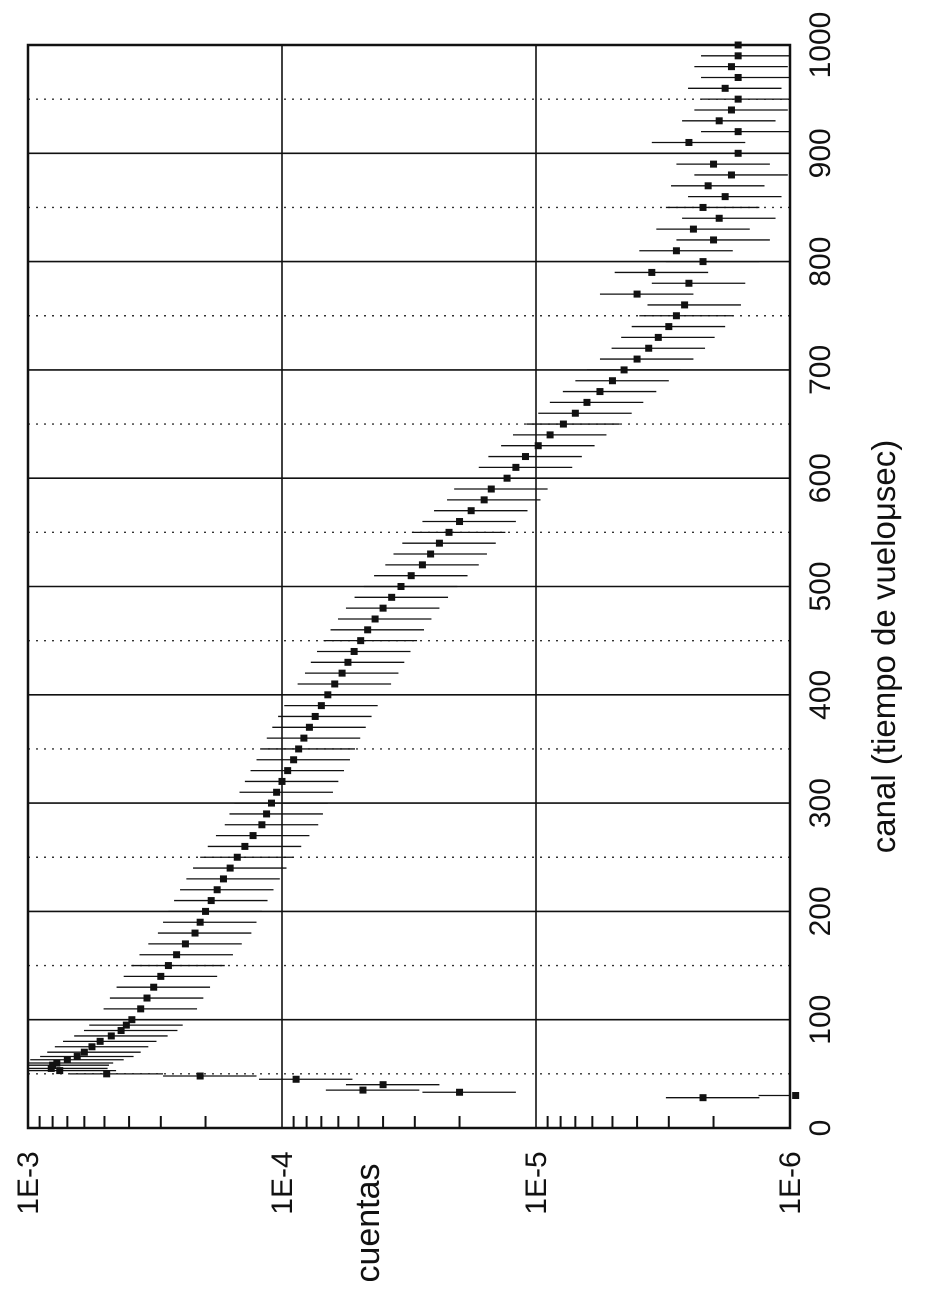 The width and height of the screenshot is (925, 1312). Describe the element at coordinates (820, 1128) in the screenshot. I see `x-tick-label: 0` at that location.